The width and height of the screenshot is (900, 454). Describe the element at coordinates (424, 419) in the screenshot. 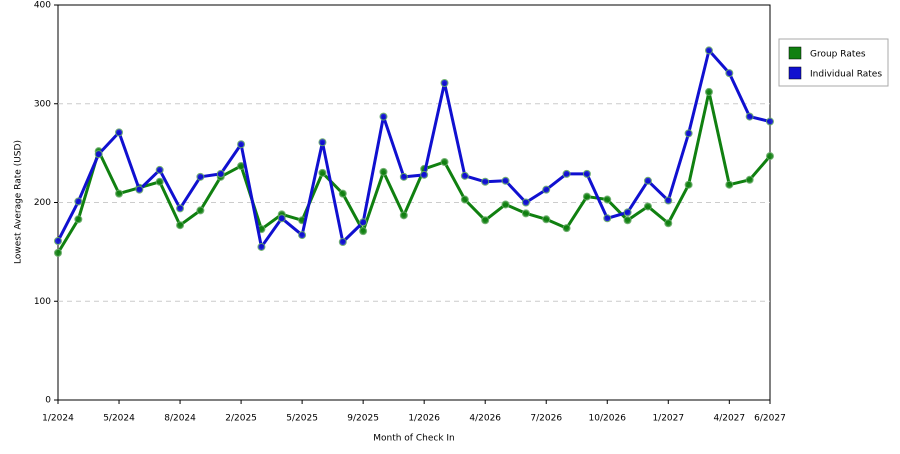

I see `x-tick-label: 1/2026` at that location.